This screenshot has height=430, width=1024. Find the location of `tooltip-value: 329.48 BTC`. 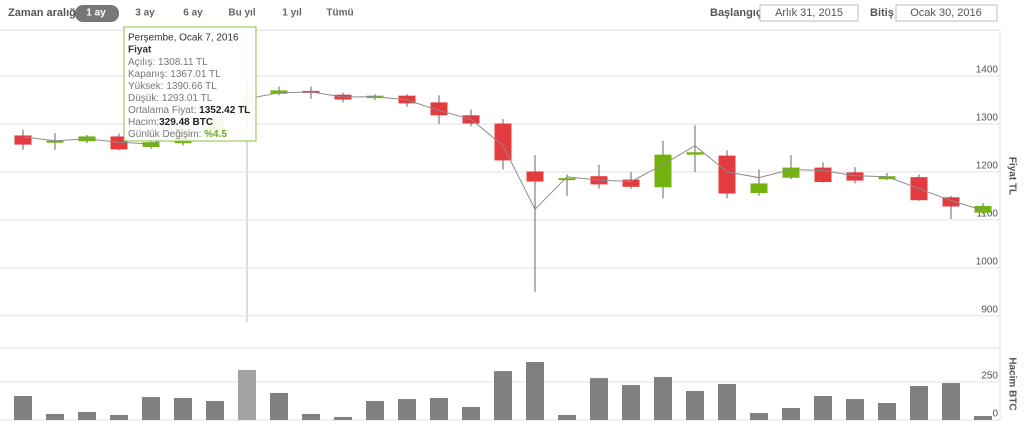

tooltip-value: 329.48 BTC is located at coordinates (186, 122).